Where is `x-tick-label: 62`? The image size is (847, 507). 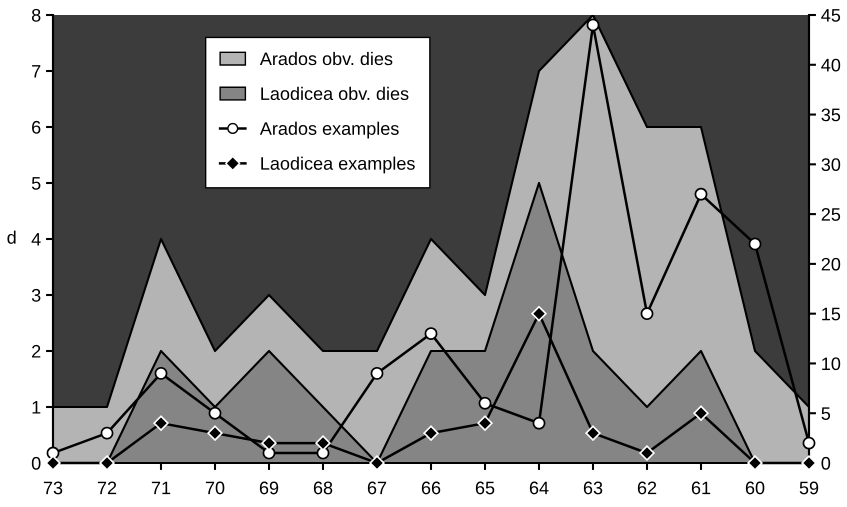 x-tick-label: 62 is located at coordinates (647, 488).